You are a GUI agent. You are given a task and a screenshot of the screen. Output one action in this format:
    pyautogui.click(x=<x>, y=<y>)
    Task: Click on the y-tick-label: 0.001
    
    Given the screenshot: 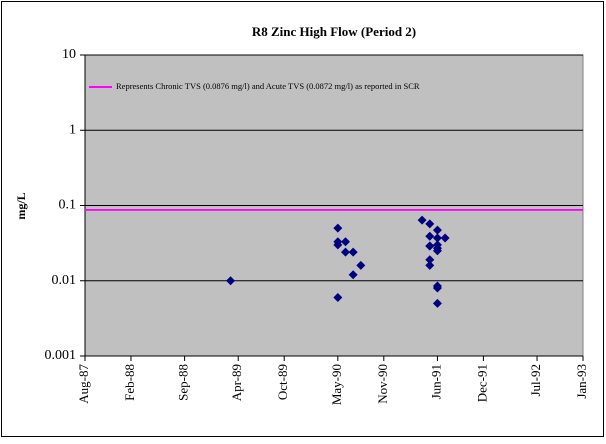 What is the action you would take?
    pyautogui.click(x=61, y=355)
    